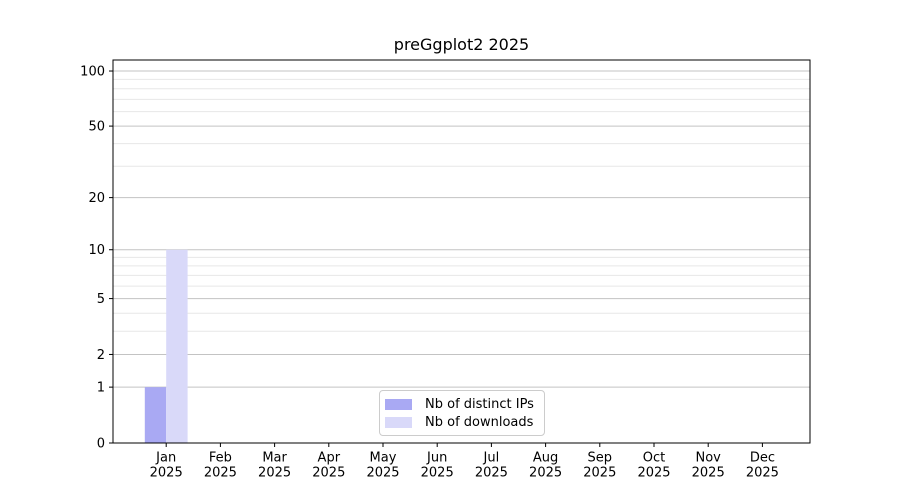 The height and width of the screenshot is (500, 900). I want to click on legend-swatch-distinct-ips, so click(398, 404).